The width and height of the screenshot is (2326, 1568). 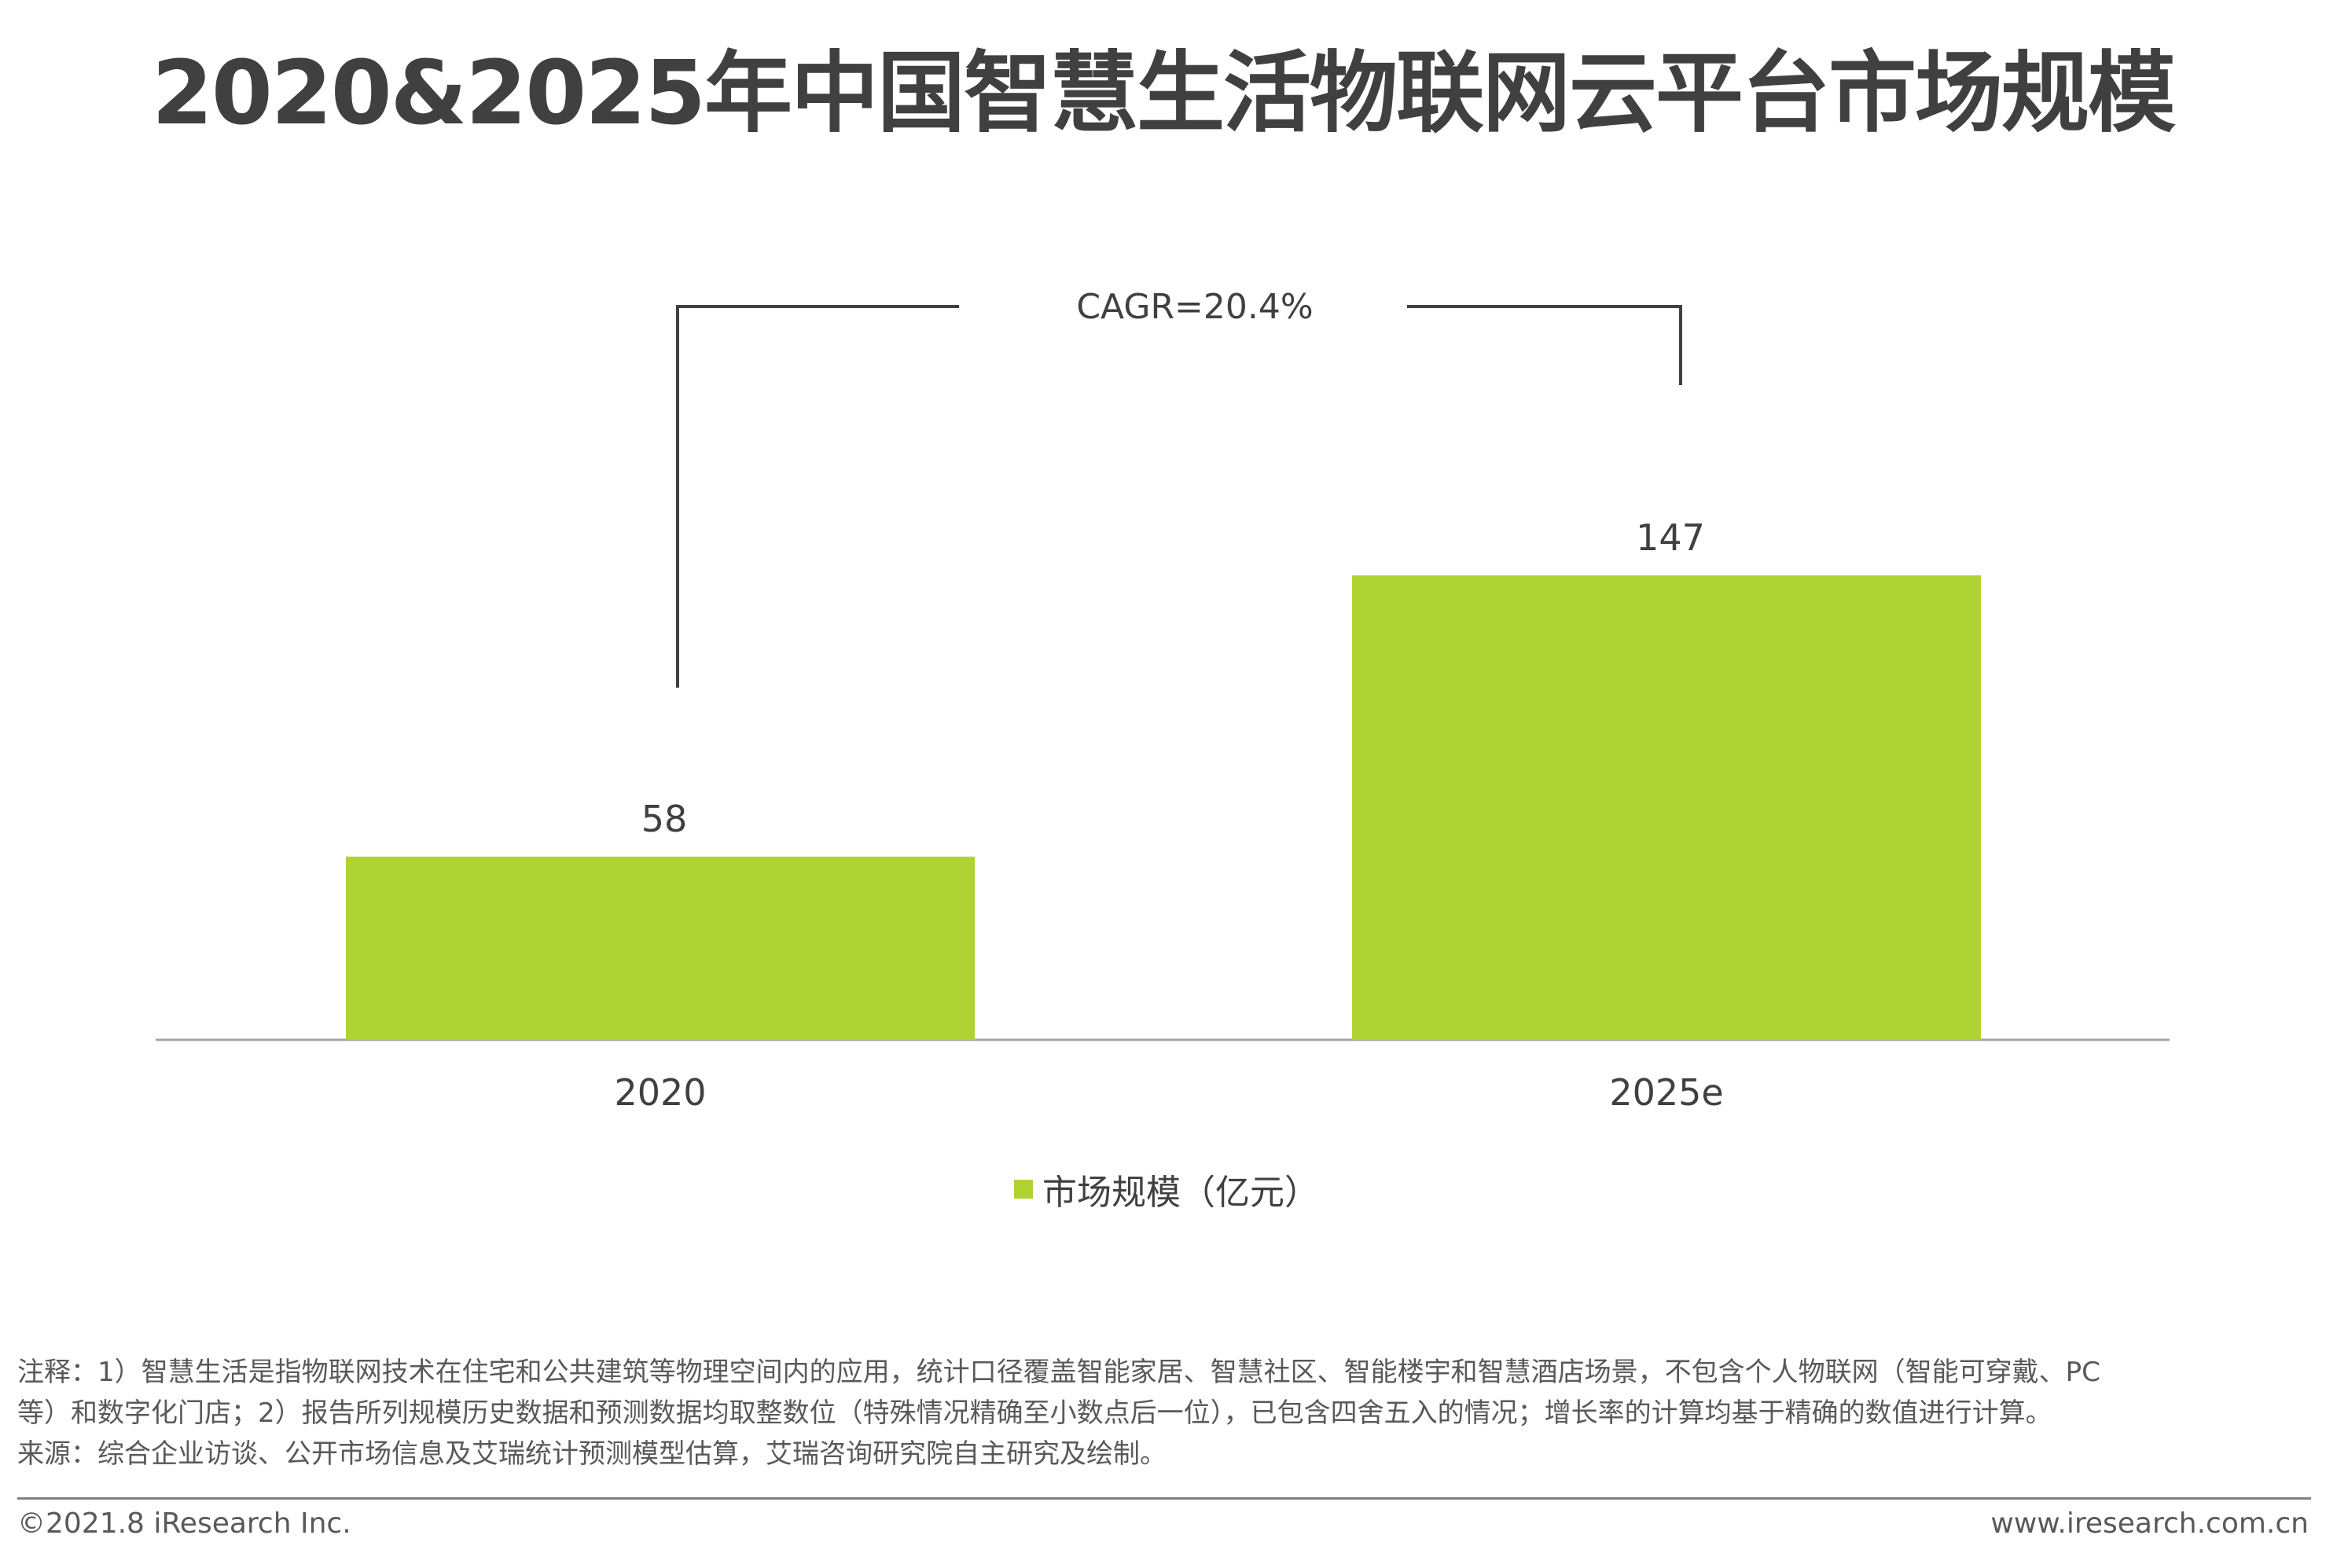 I want to click on data-label-2020: 58, so click(x=664, y=819).